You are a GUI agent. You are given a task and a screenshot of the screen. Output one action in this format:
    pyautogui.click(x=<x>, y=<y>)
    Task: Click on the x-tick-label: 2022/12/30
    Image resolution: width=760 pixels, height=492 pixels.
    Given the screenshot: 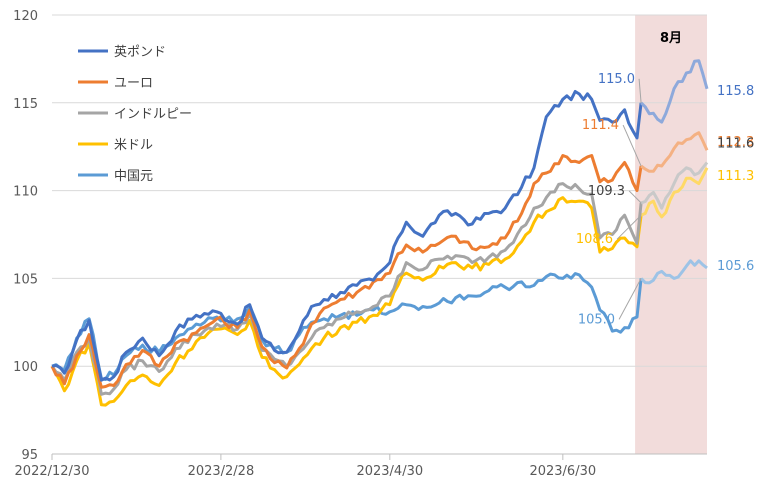 What is the action you would take?
    pyautogui.click(x=52, y=471)
    